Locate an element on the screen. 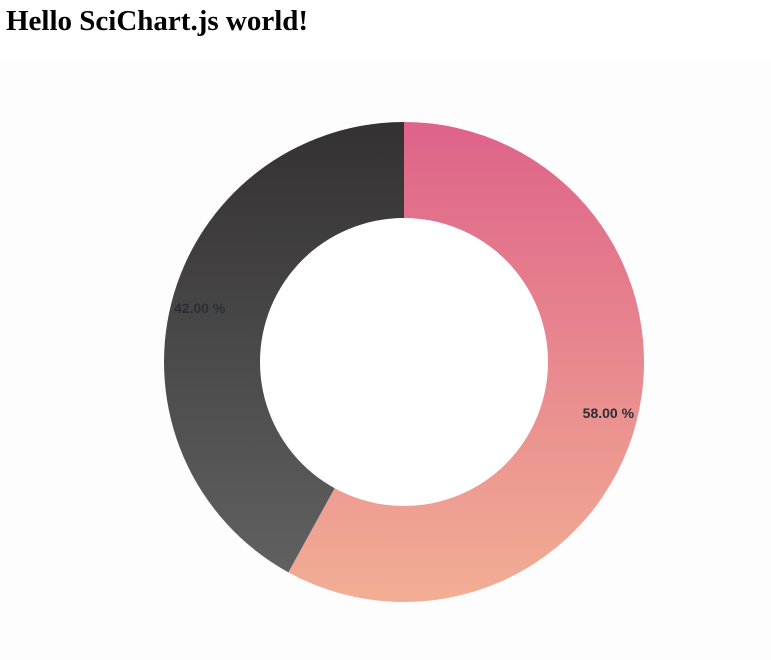 The width and height of the screenshot is (771, 660). slice-data-label: 42.00 % is located at coordinates (200, 308).